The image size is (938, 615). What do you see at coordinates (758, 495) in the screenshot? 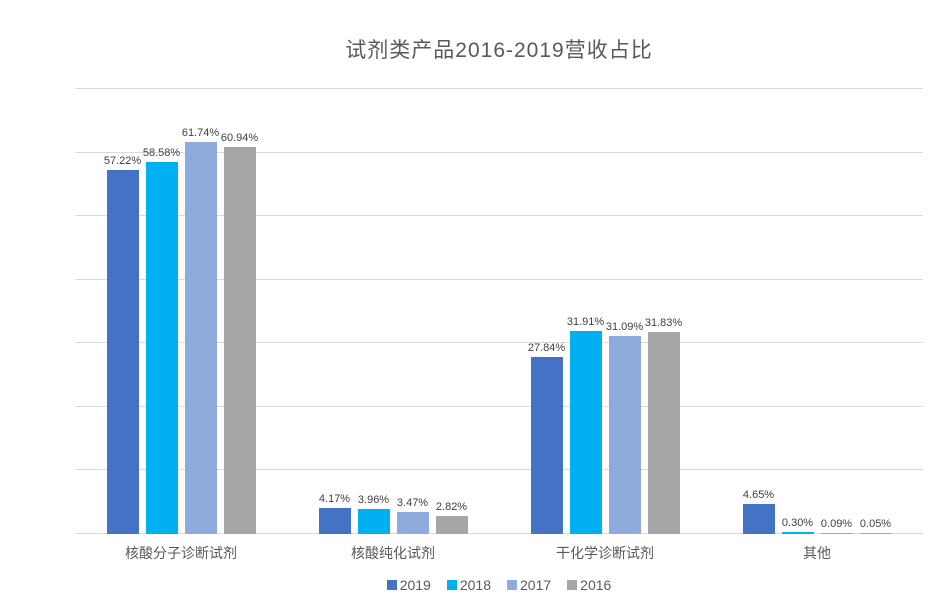
I see `data-label: 4.65%` at bounding box center [758, 495].